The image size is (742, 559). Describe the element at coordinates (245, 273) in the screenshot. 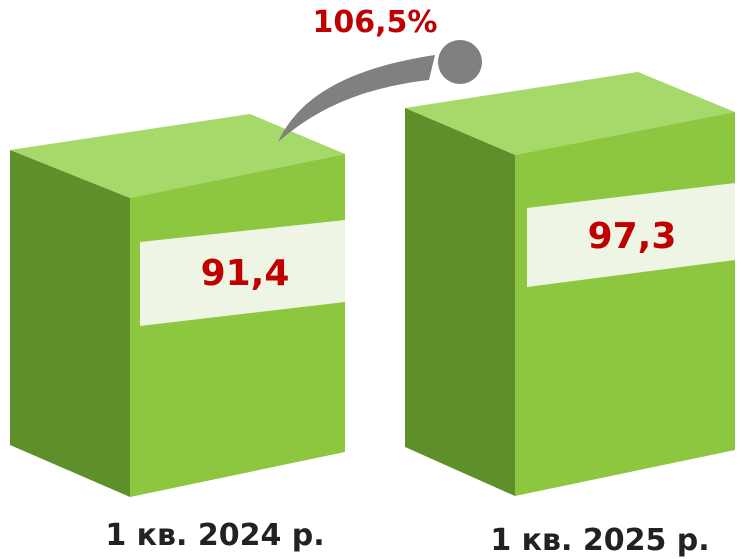

I see `bar-2024-value-label: 91,4` at that location.